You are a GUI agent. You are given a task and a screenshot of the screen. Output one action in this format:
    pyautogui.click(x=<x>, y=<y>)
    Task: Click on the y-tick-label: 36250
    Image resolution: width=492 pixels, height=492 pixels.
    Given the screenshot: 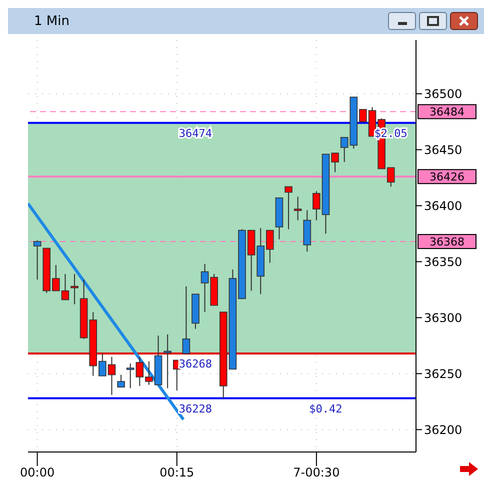 What is the action you would take?
    pyautogui.click(x=443, y=373)
    